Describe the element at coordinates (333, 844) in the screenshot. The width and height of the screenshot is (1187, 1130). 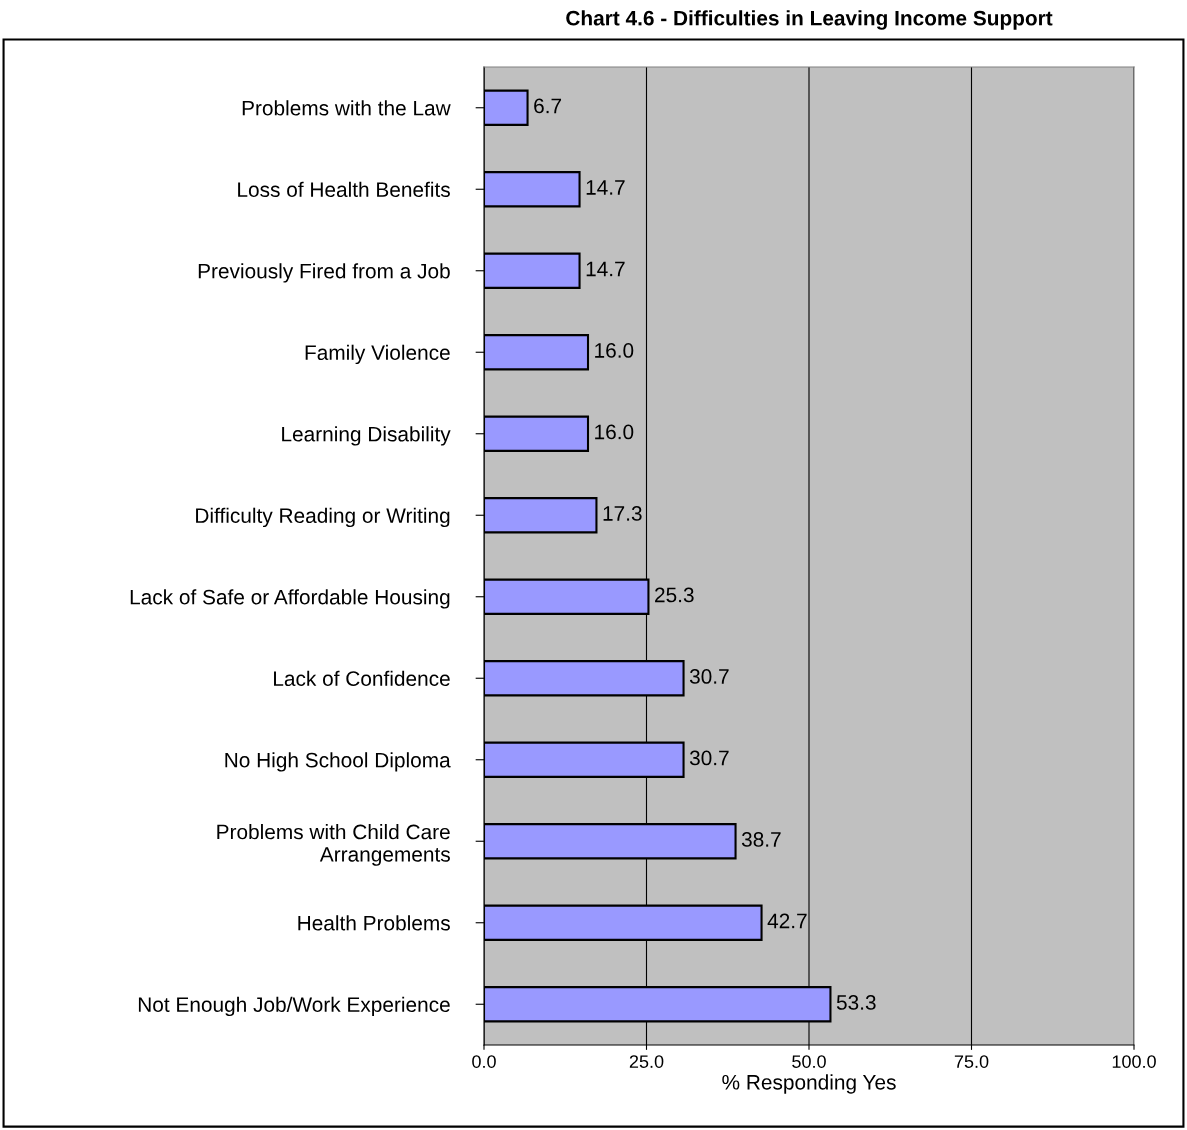
I see `y-tick-label: Problems with Child Care Arrangements` at that location.